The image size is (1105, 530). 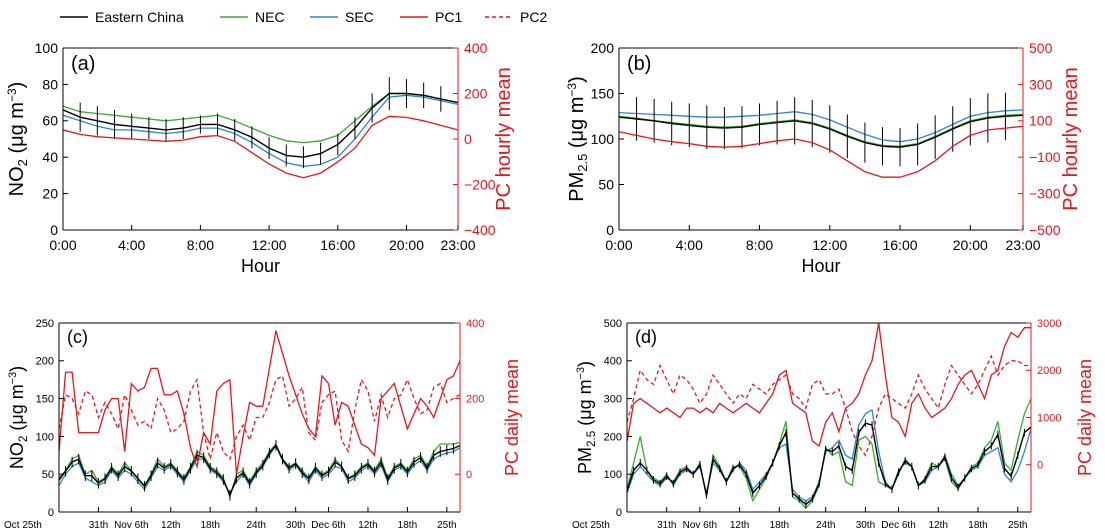 I want to click on y-tick-label: 50, so click(x=48, y=475).